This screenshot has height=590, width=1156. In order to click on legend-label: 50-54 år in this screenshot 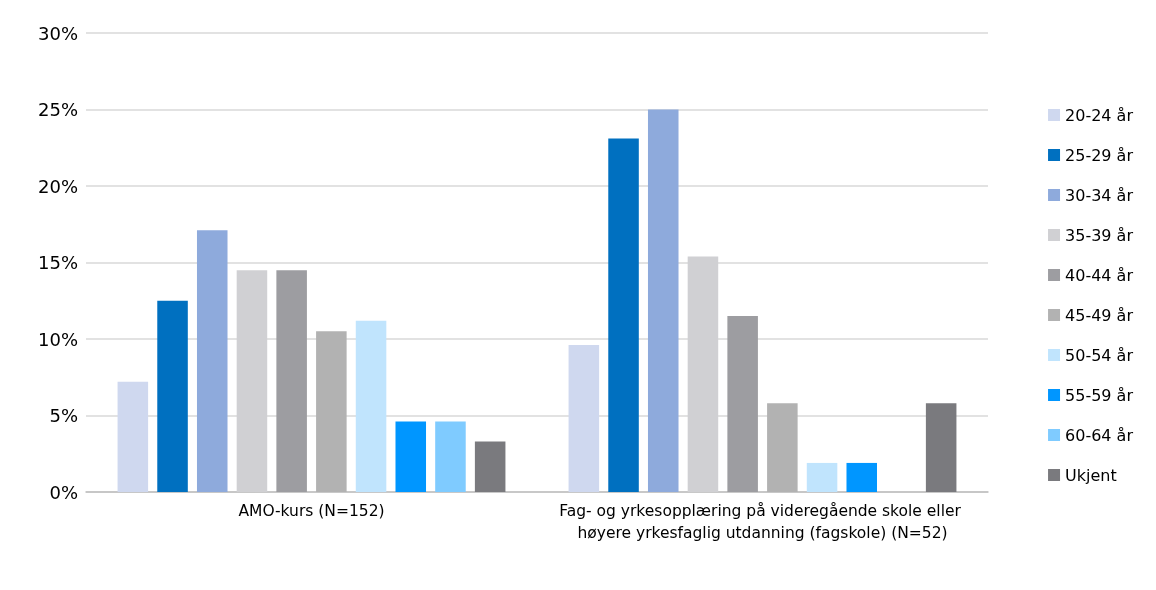, I will do `click(1099, 355)`.